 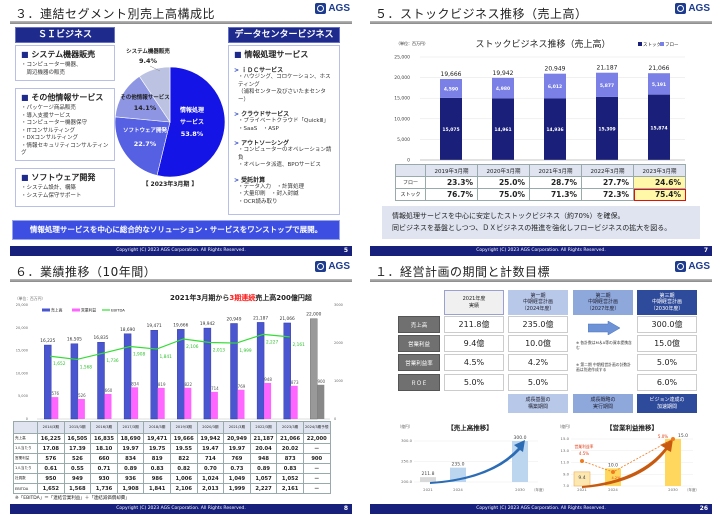 What do you see at coordinates (176, 230) in the screenshot?
I see `summary-banner: 情報処理サービスを中心に総合的なソリューション・サービスをワンストップで展開。` at bounding box center [176, 230].